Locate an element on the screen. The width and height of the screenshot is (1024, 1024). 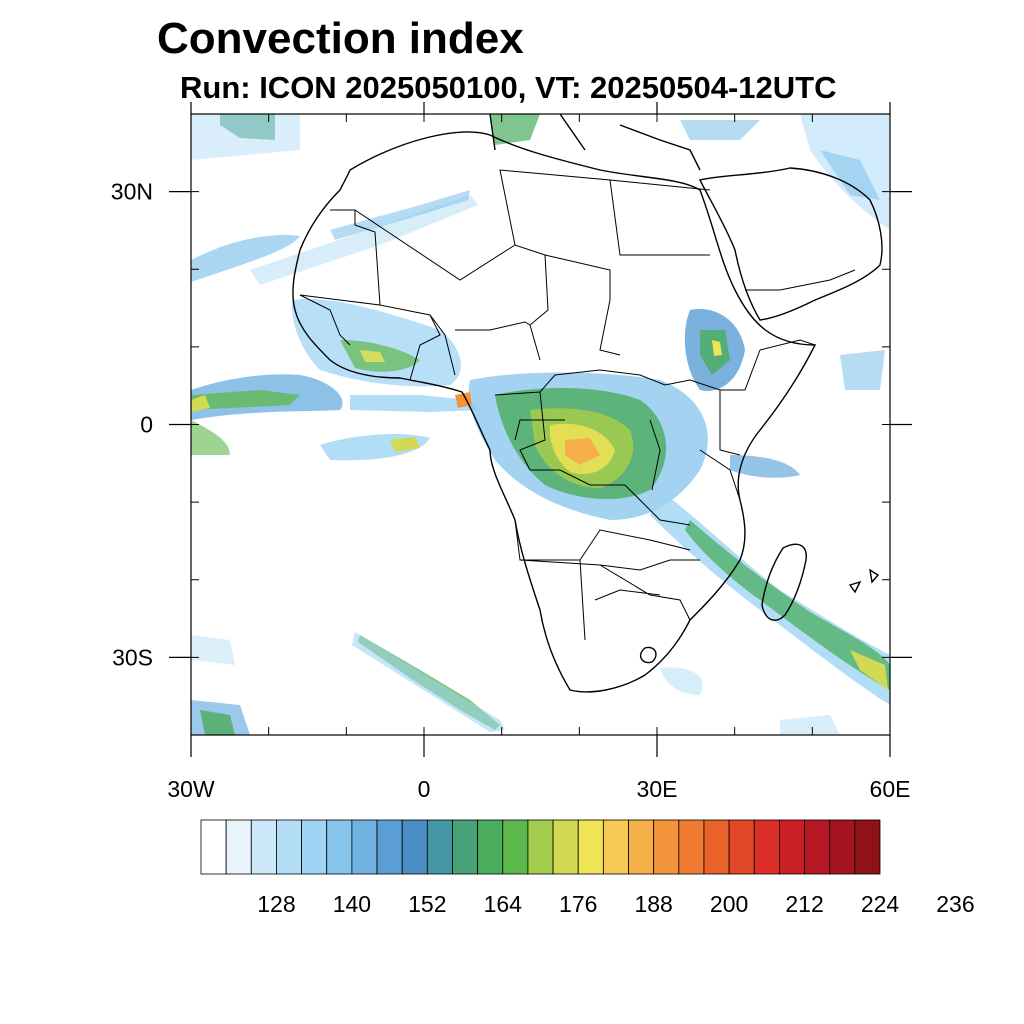
border-lines-west is located at coordinates (415, 337).